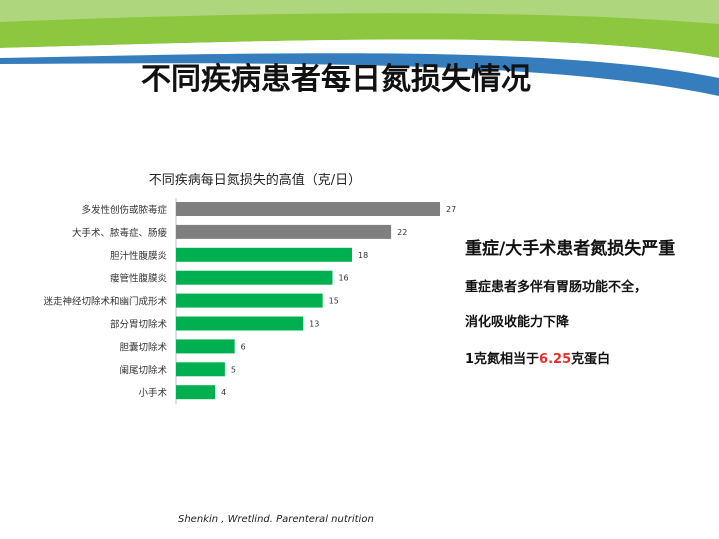 The width and height of the screenshot is (719, 539). I want to click on category-label: 多发性创伤或脓毒症, so click(124, 210).